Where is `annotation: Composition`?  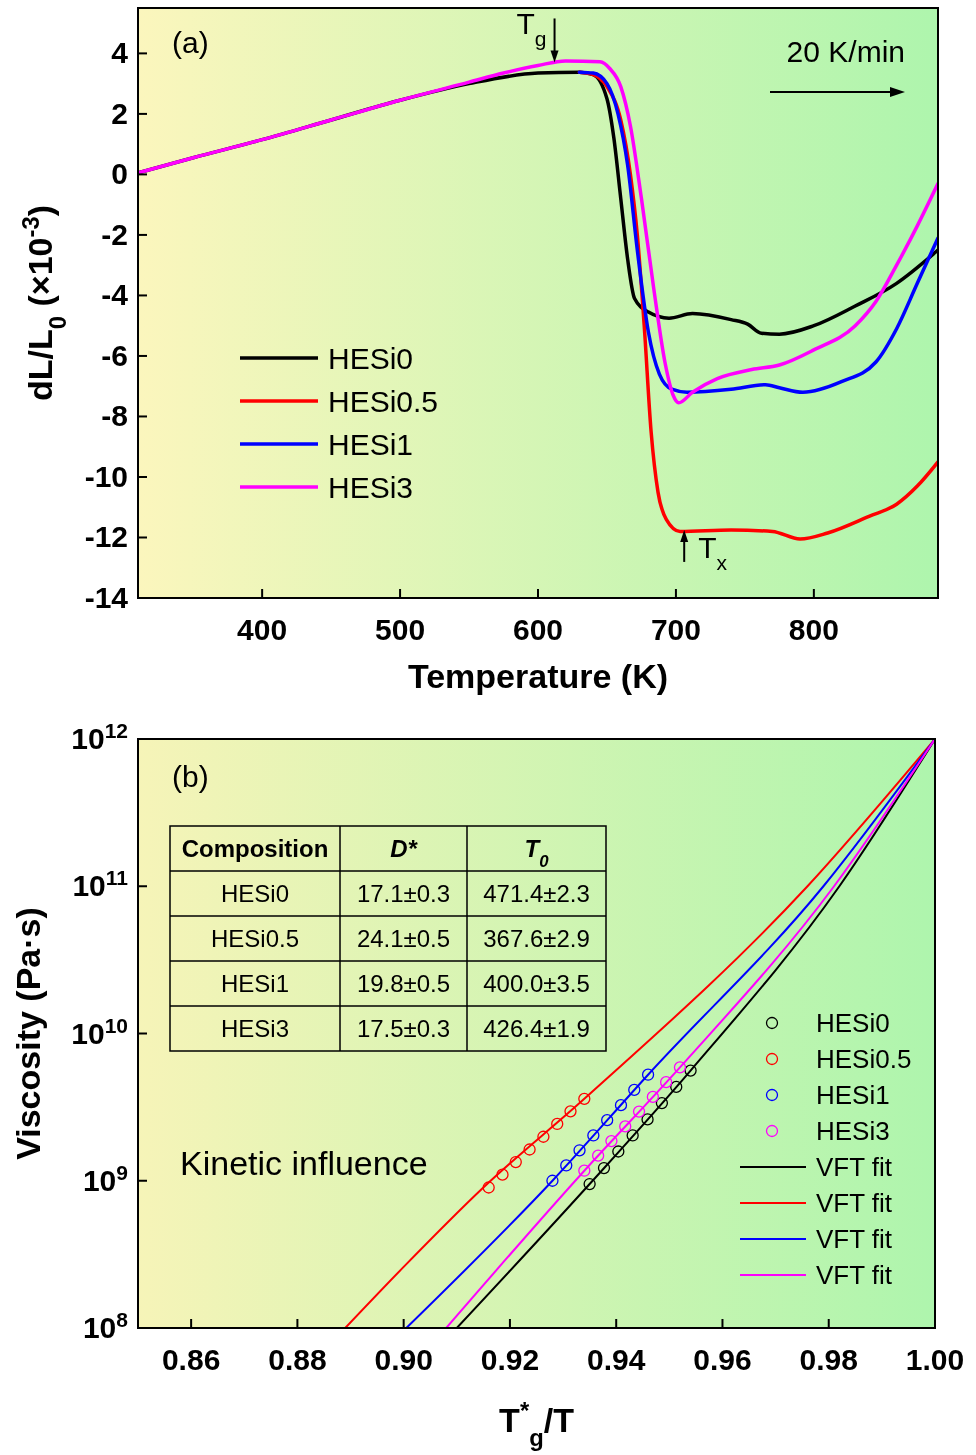 annotation: Composition is located at coordinates (255, 848).